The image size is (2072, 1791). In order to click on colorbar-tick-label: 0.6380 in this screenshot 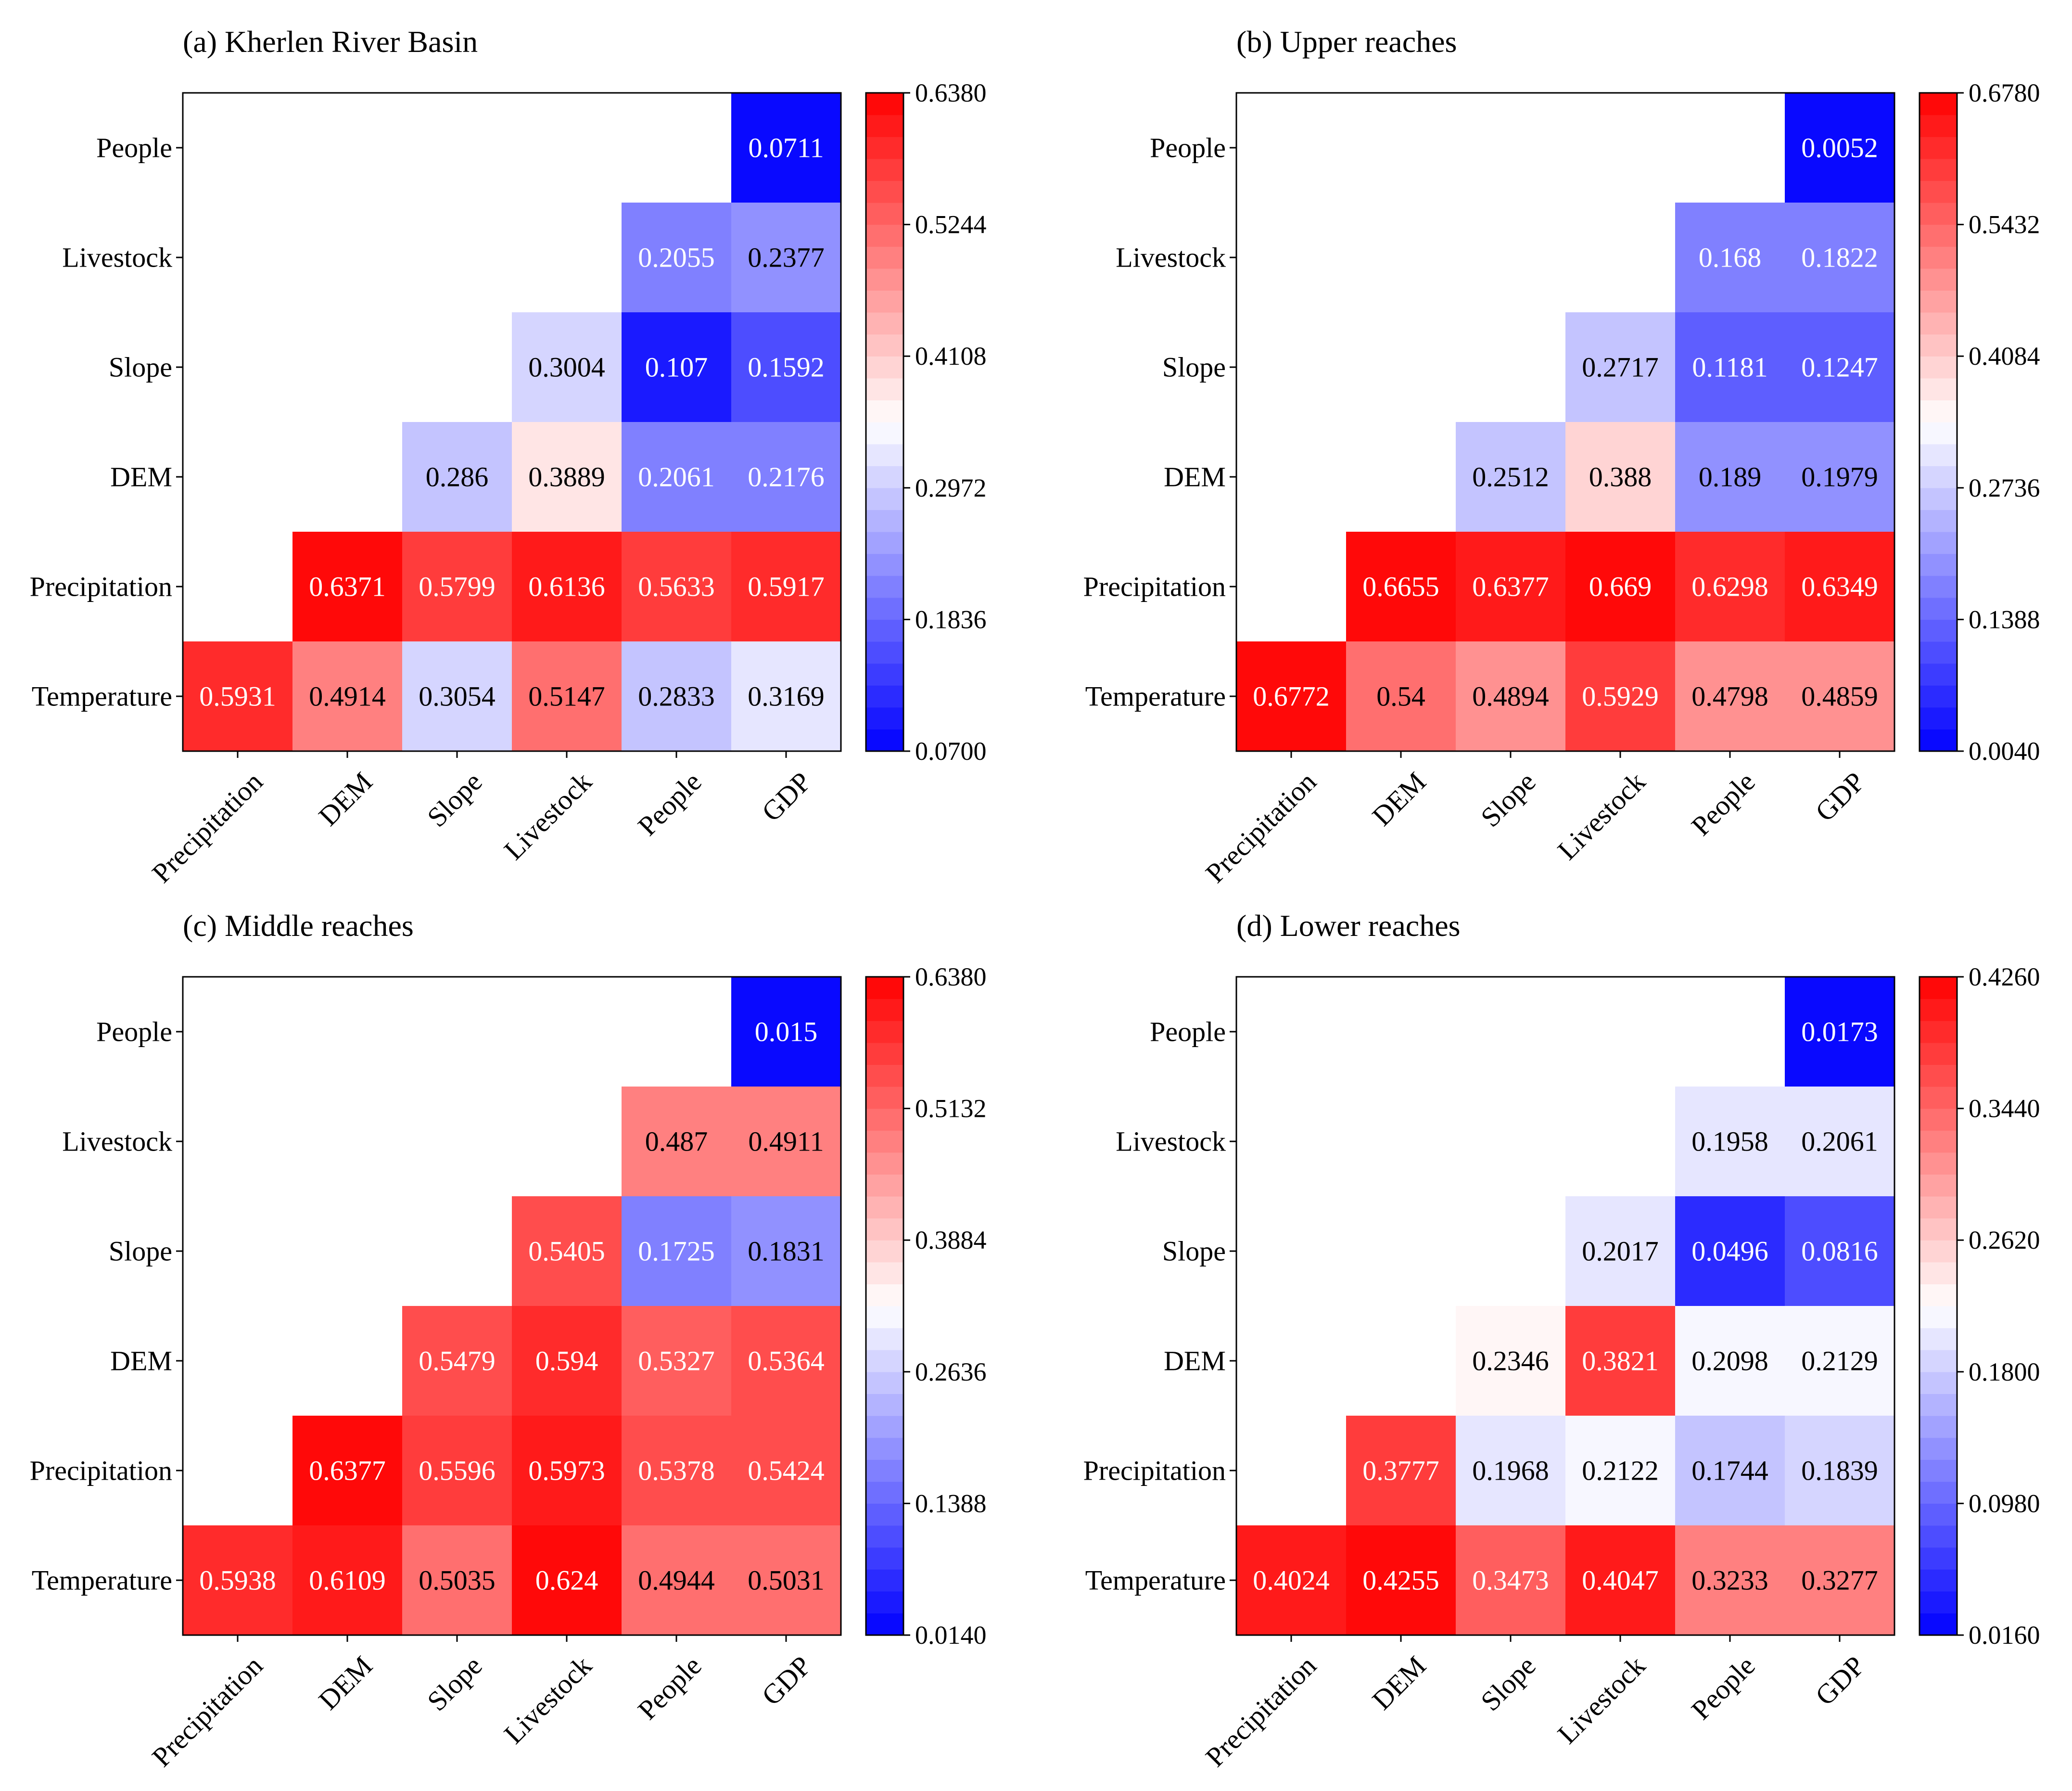, I will do `click(951, 92)`.